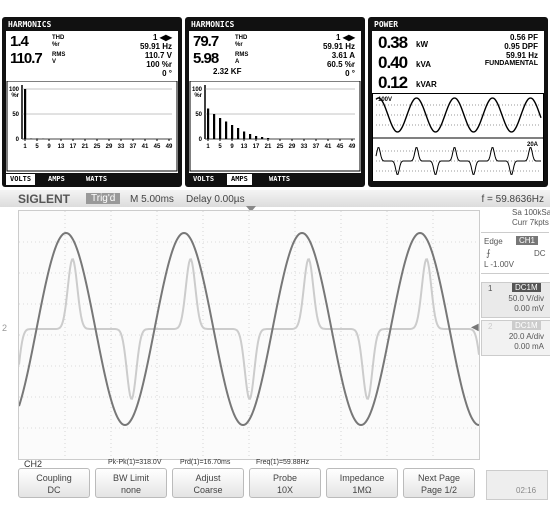 Image resolution: width=550 pixels, height=508 pixels. What do you see at coordinates (527, 240) in the screenshot?
I see `trigger-source: CH1` at bounding box center [527, 240].